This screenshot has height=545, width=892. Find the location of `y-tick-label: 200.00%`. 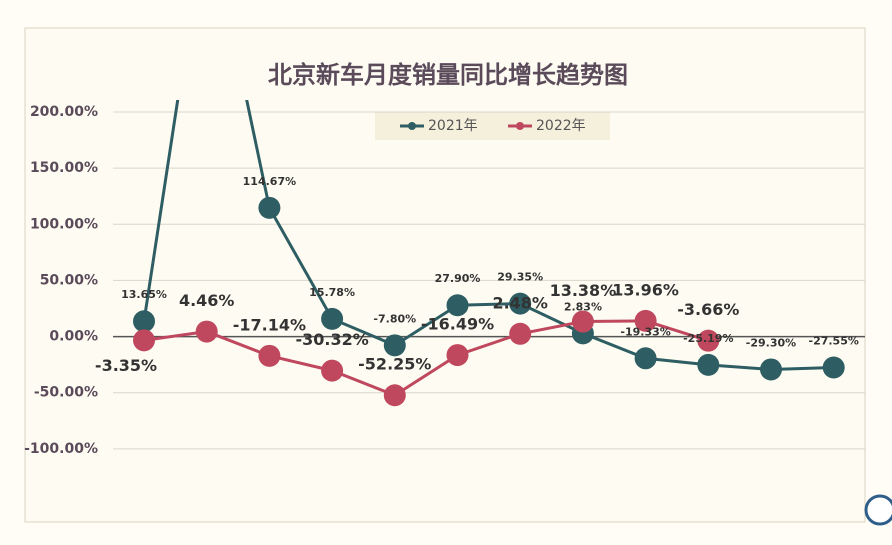

y-tick-label: 200.00% is located at coordinates (64, 112).